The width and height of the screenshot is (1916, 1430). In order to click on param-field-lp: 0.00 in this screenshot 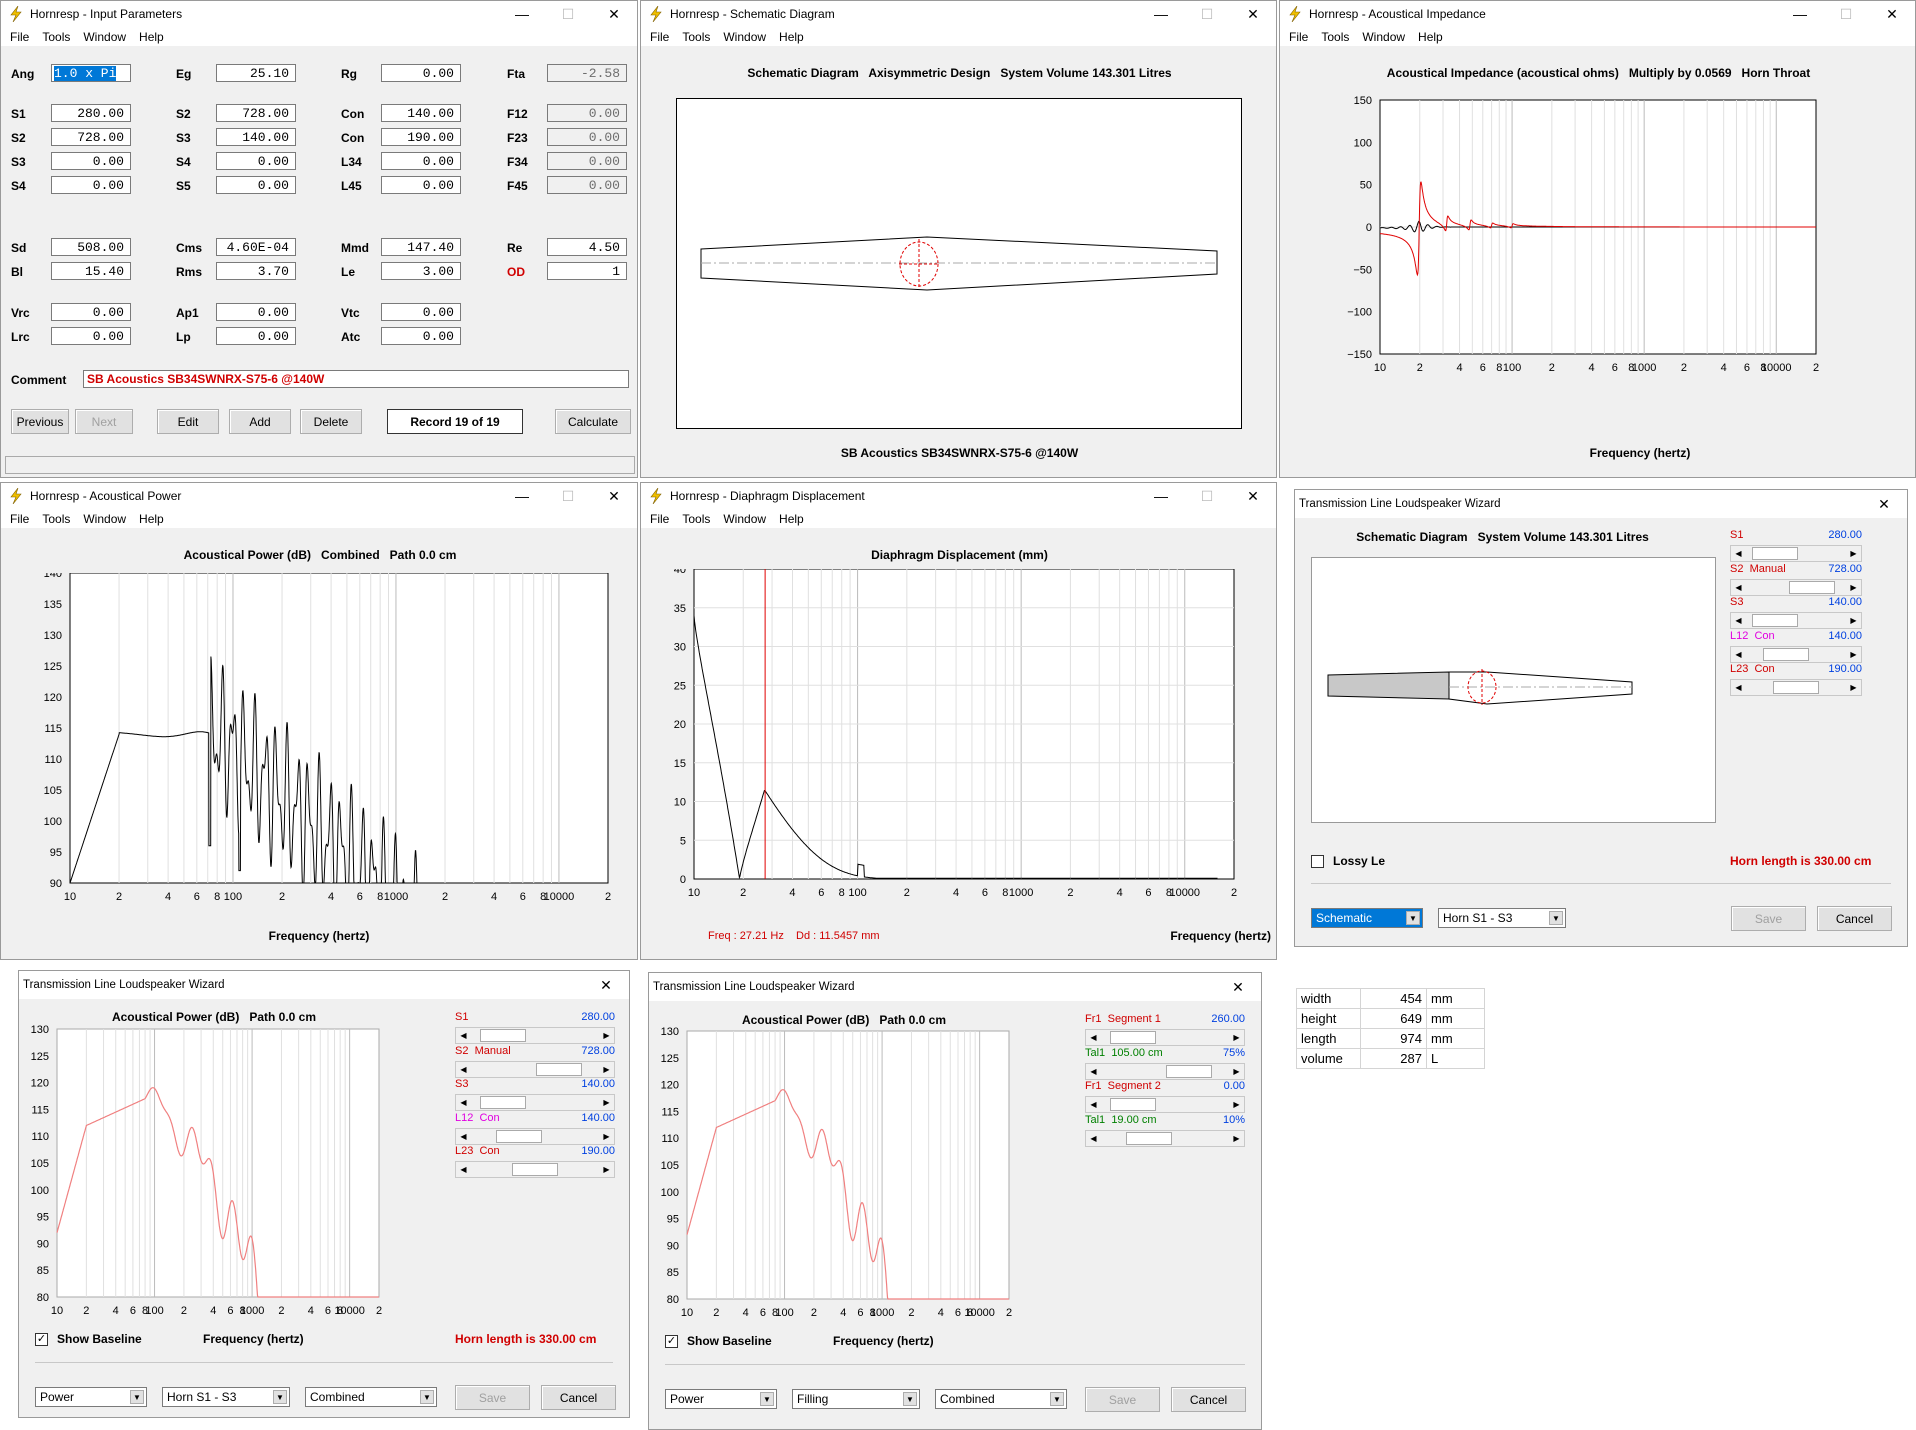, I will do `click(256, 336)`.